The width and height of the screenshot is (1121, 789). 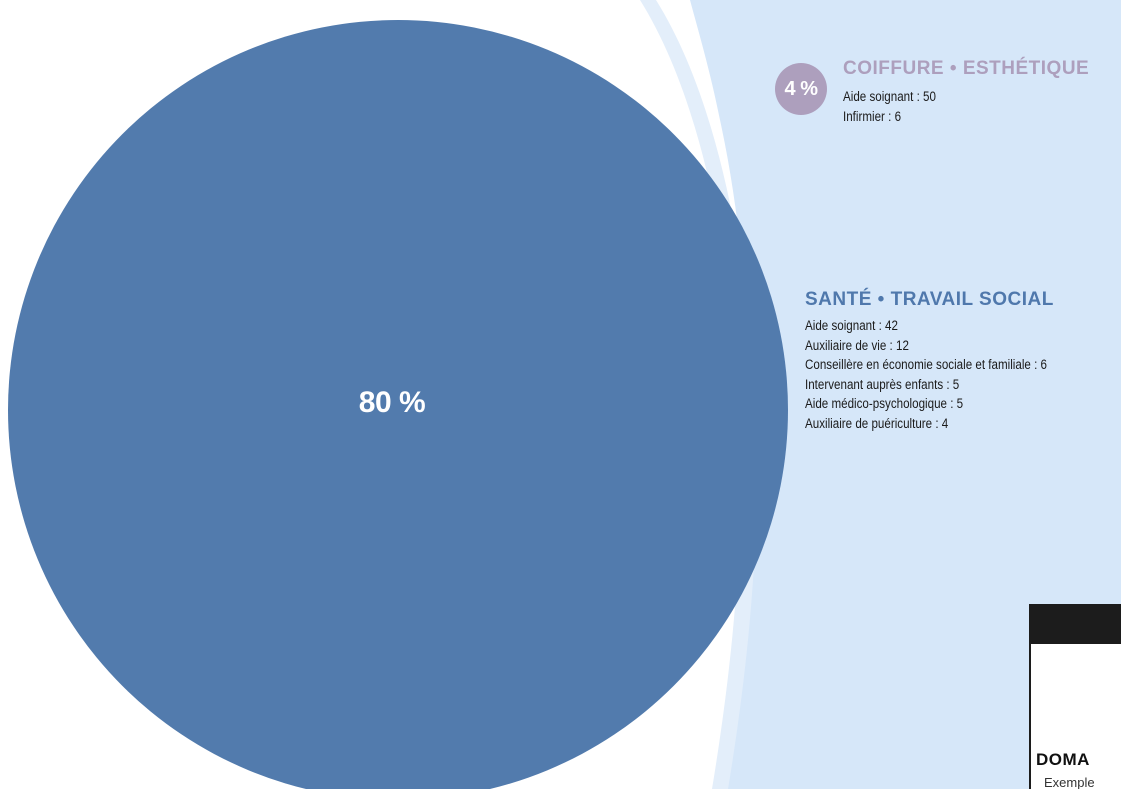 I want to click on coiffure-category-title: COIFFURE • ESTHÉTIQUE, so click(x=966, y=68).